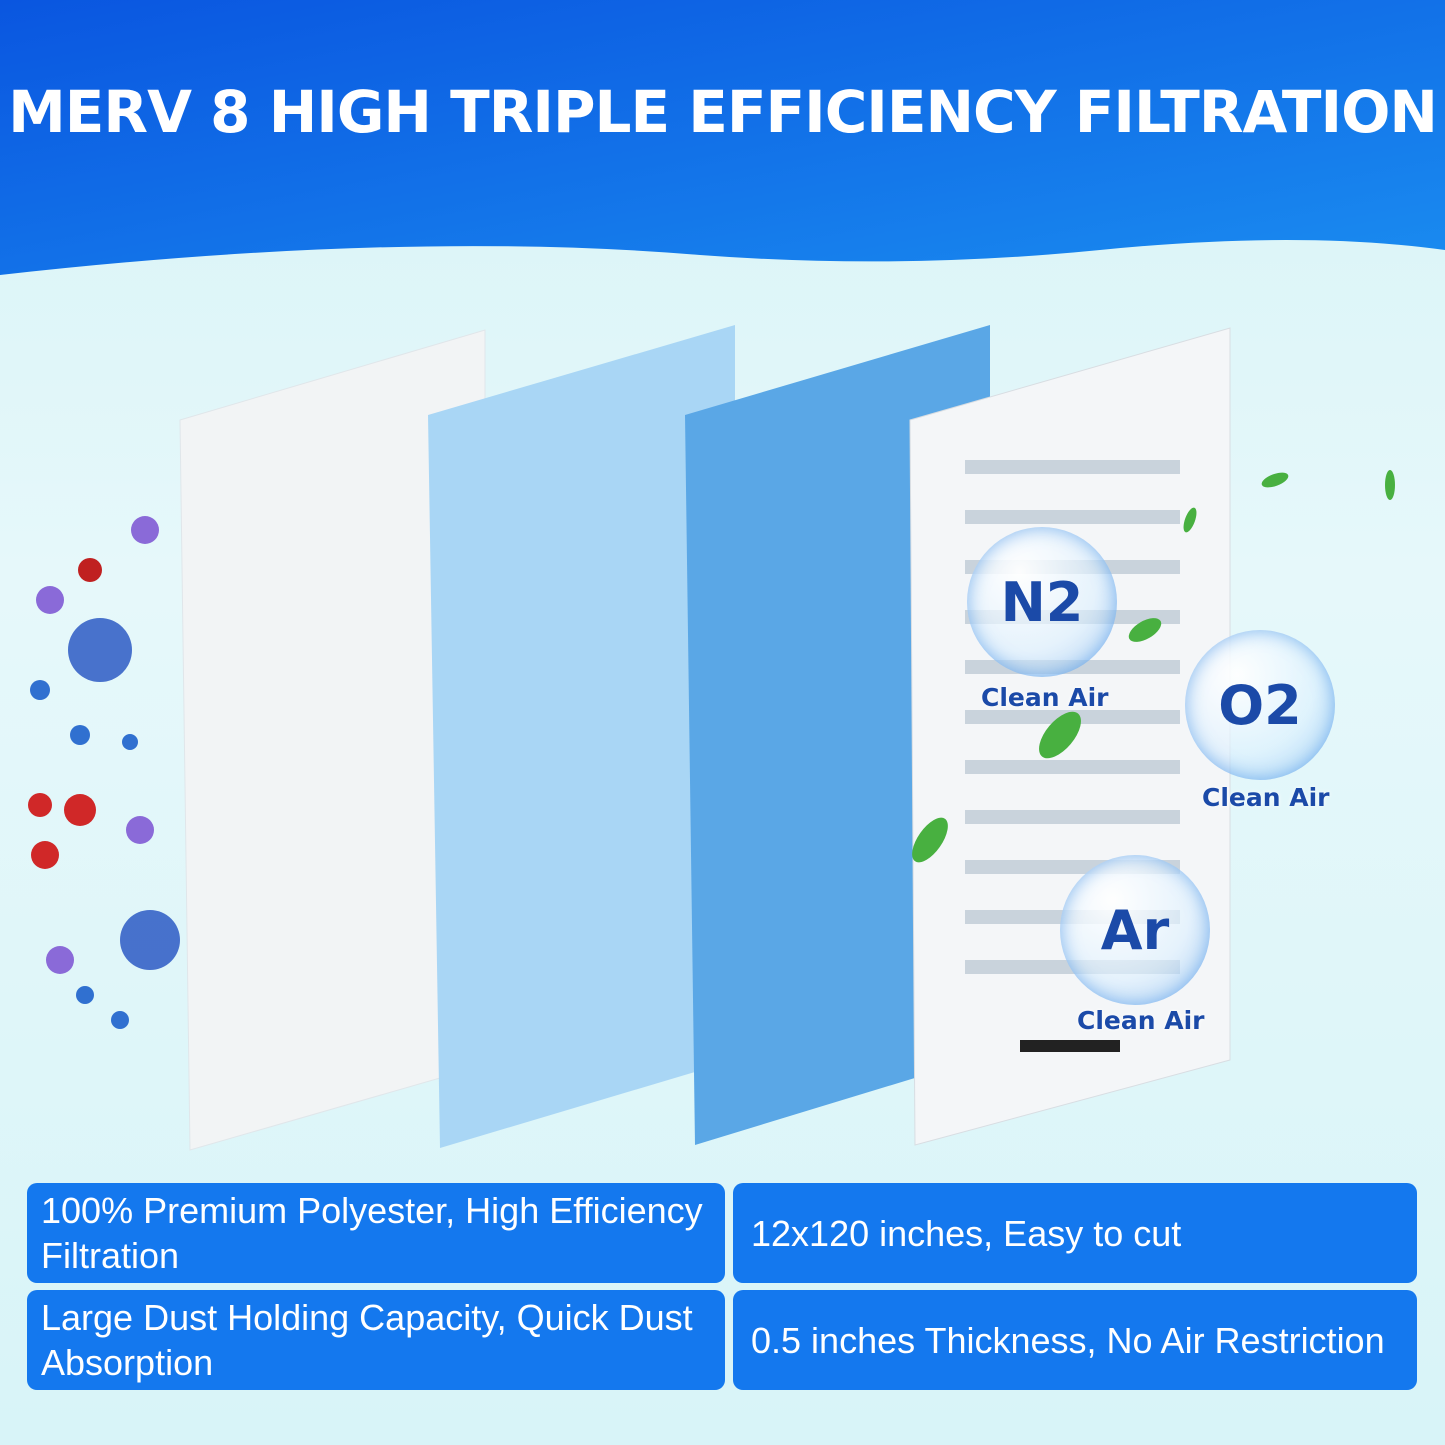 Image resolution: width=1445 pixels, height=1445 pixels. I want to click on ar-label: Clean Air, so click(1141, 1020).